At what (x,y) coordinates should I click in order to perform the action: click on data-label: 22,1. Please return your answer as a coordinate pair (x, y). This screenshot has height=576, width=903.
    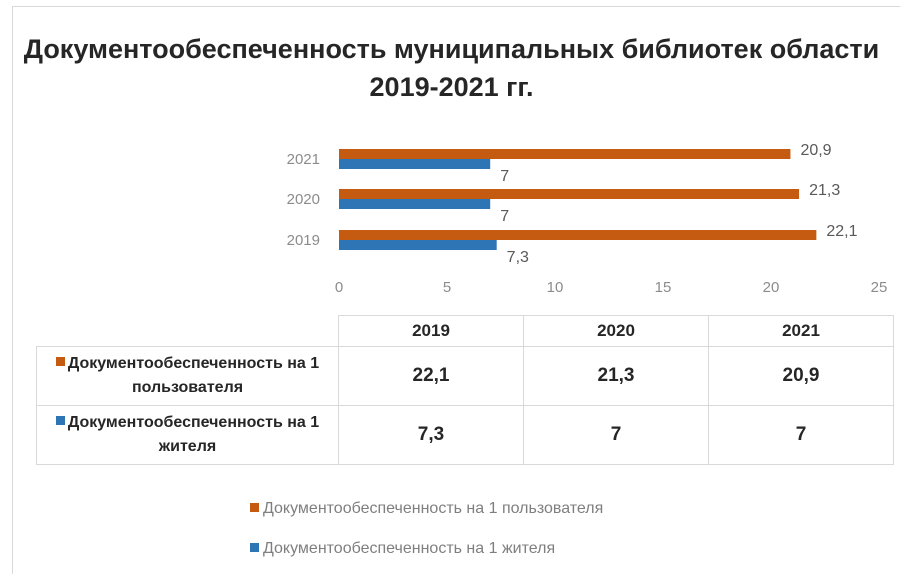
    Looking at the image, I should click on (841, 231).